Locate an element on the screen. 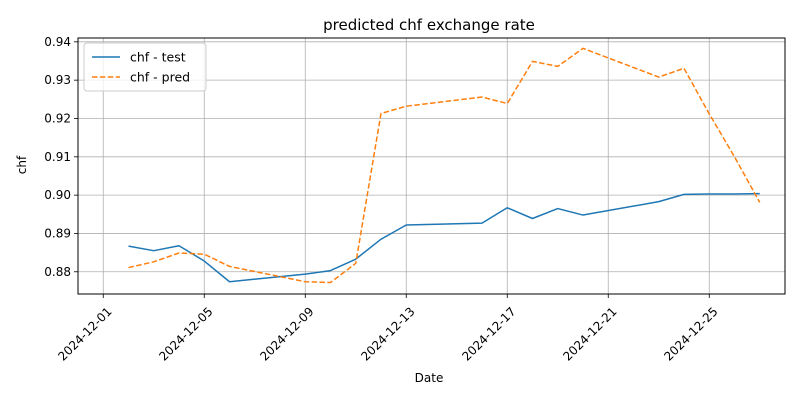 Image resolution: width=800 pixels, height=400 pixels. y-tick-label: 0.90 is located at coordinates (57, 195).